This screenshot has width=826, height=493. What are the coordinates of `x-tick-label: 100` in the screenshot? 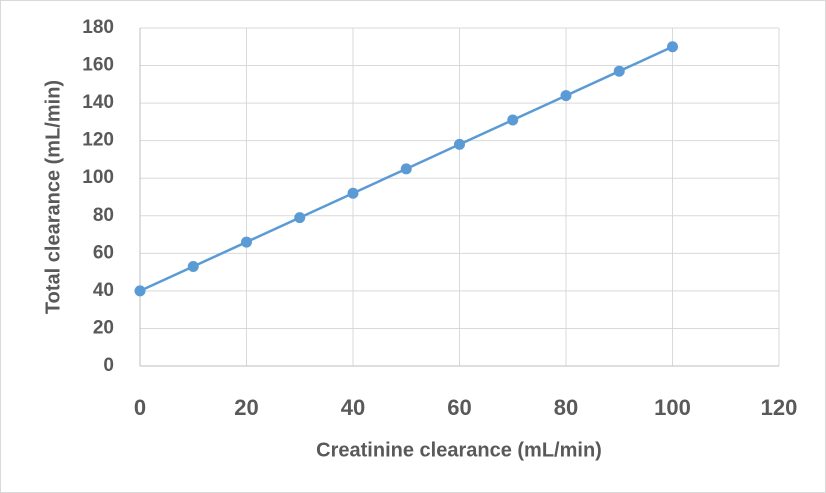 It's located at (672, 407).